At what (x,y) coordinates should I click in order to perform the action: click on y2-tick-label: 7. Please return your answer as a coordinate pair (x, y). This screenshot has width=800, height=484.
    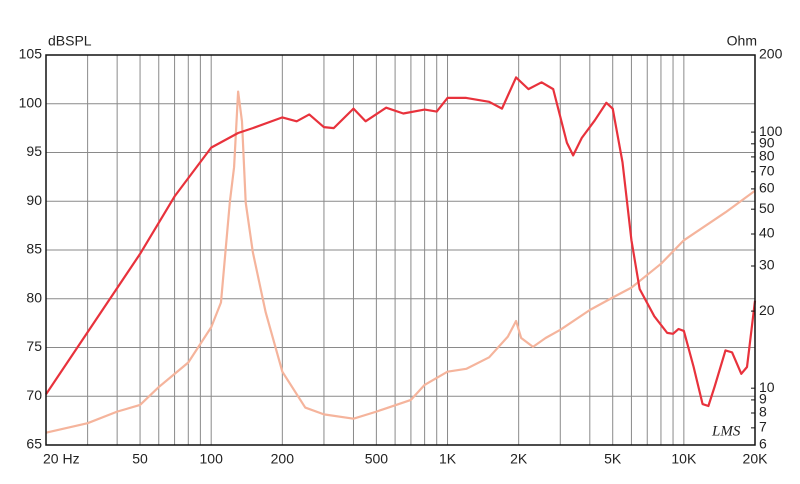
    Looking at the image, I should click on (763, 427).